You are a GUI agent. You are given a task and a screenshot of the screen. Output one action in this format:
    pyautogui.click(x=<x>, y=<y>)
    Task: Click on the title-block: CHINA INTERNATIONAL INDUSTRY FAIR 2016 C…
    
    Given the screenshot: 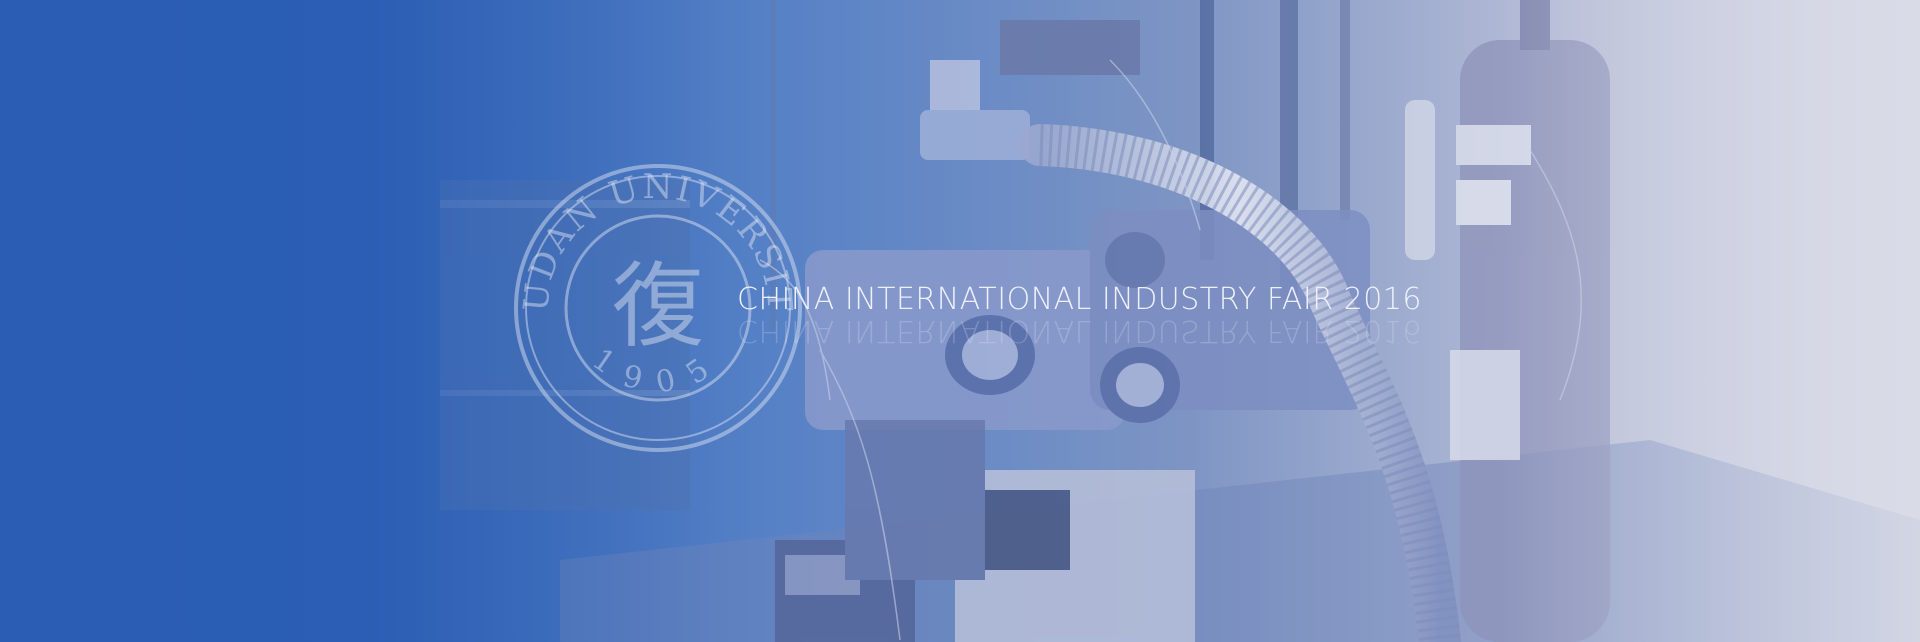 What is the action you would take?
    pyautogui.click(x=1079, y=315)
    